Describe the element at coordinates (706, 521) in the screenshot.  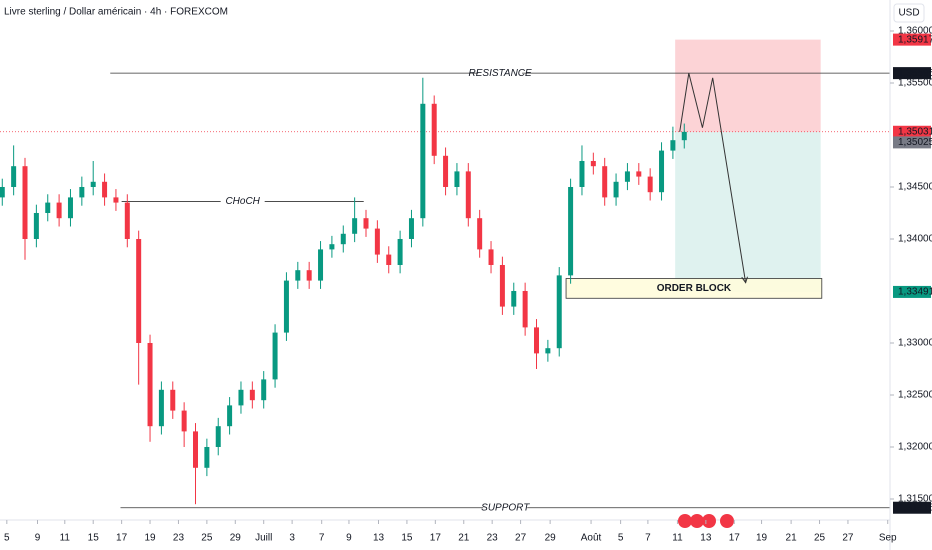
I see `event-icons` at that location.